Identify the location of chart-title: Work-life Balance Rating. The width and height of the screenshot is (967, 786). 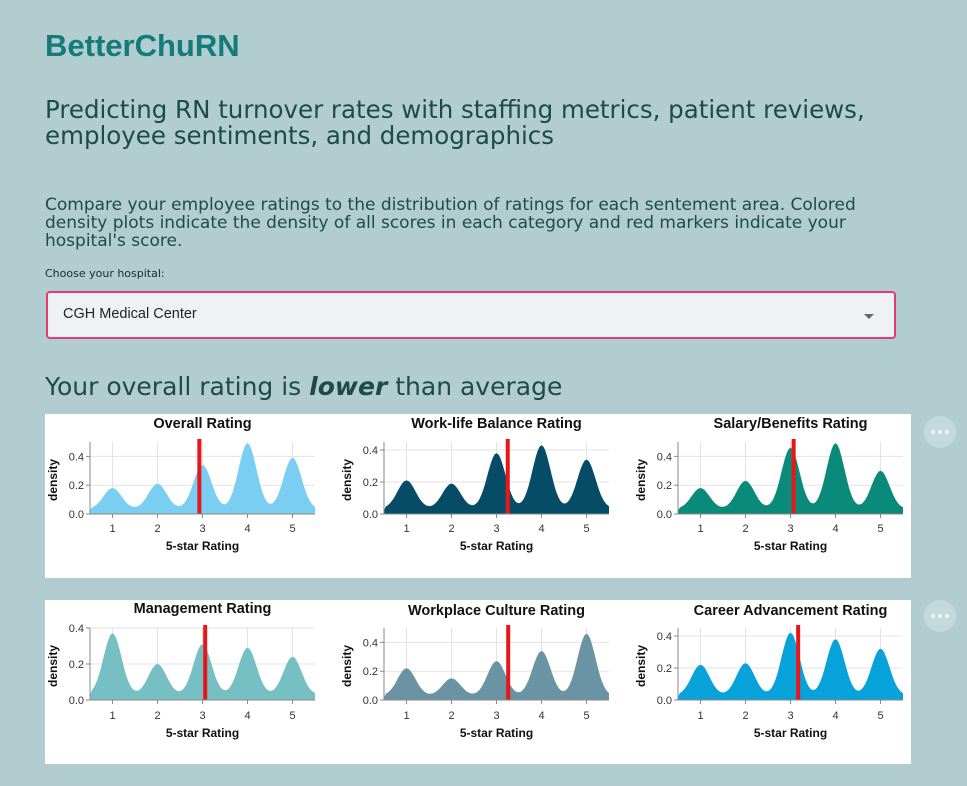
(496, 424).